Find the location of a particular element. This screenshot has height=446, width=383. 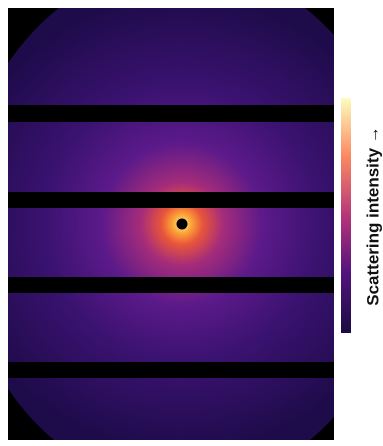

beam-stop is located at coordinates (182, 224).